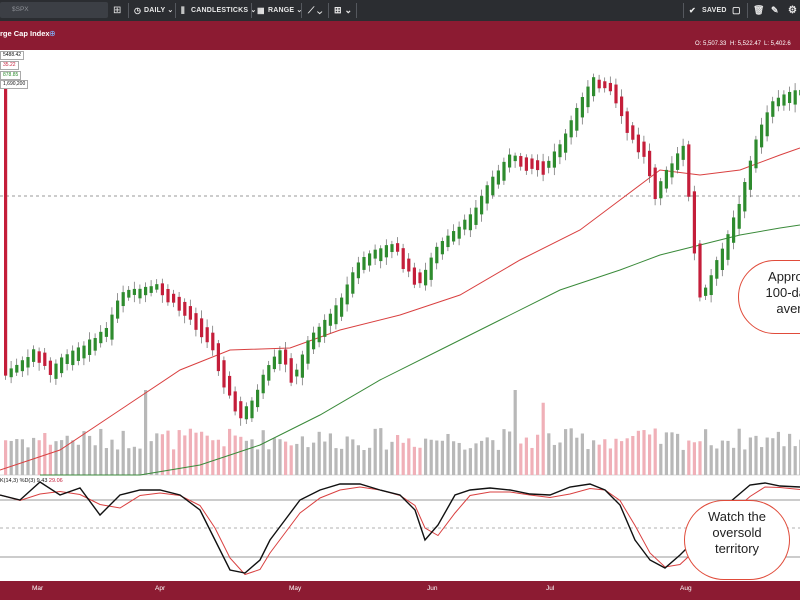  Describe the element at coordinates (775, 10) in the screenshot. I see `draw-tool-icon: ✎` at that location.